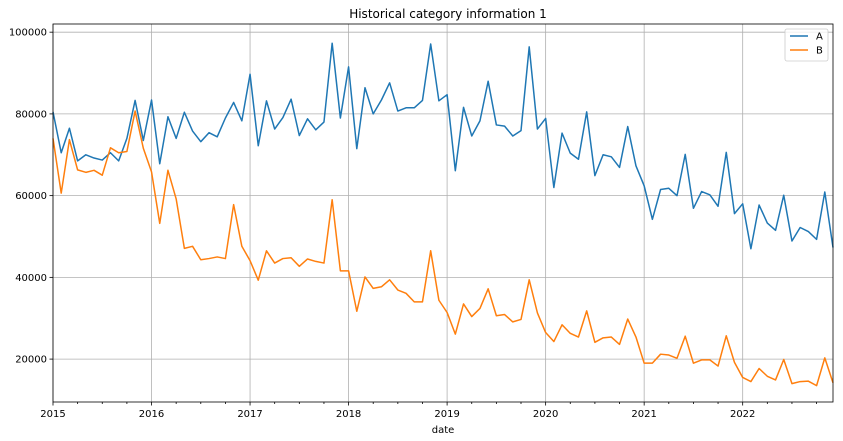  What do you see at coordinates (52, 414) in the screenshot?
I see `x-tick-label: 2015` at bounding box center [52, 414].